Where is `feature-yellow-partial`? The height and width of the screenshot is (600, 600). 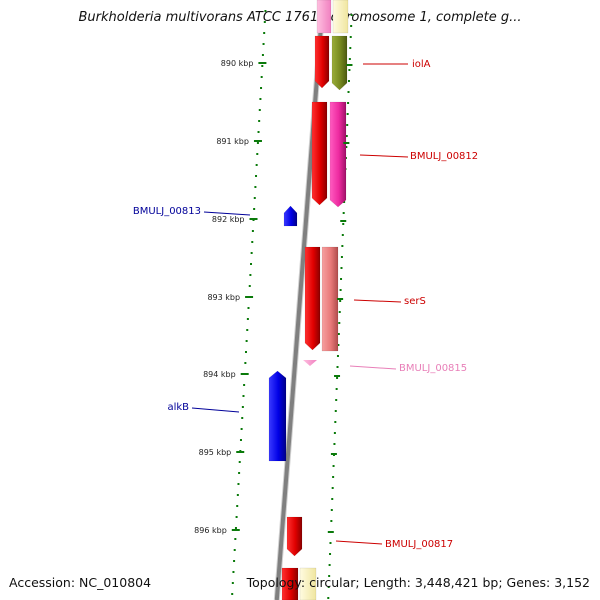 feature-yellow-partial is located at coordinates (340, 17).